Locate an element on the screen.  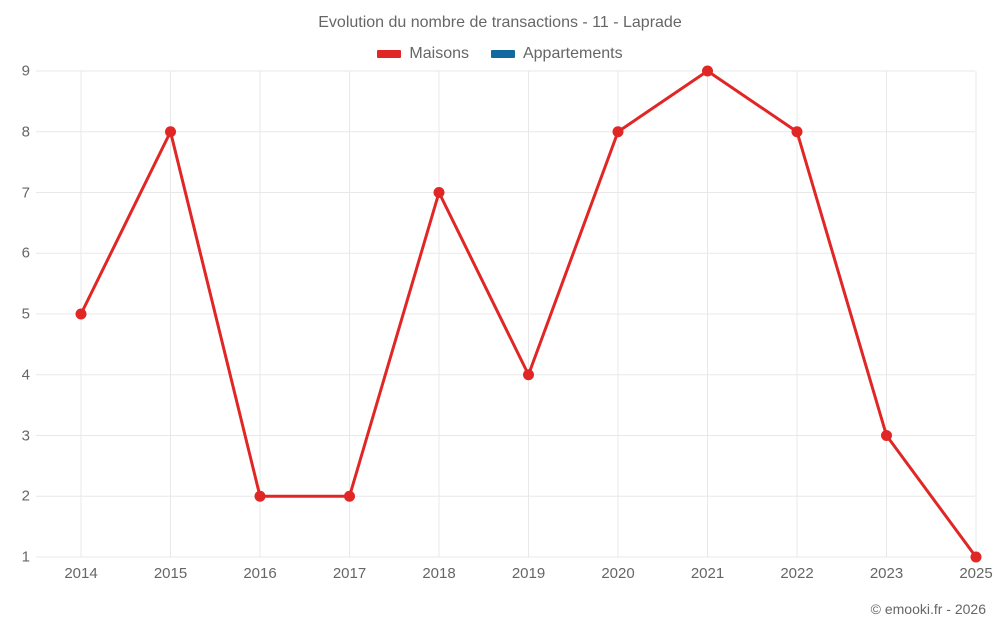
legend-label: Appartements is located at coordinates (572, 53).